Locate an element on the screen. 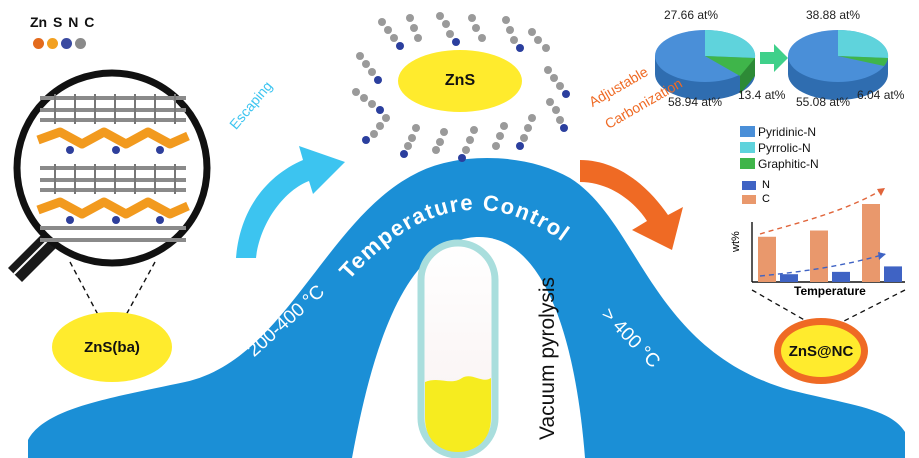  pie-before-pyridinic: 58.94 at% is located at coordinates (695, 102).